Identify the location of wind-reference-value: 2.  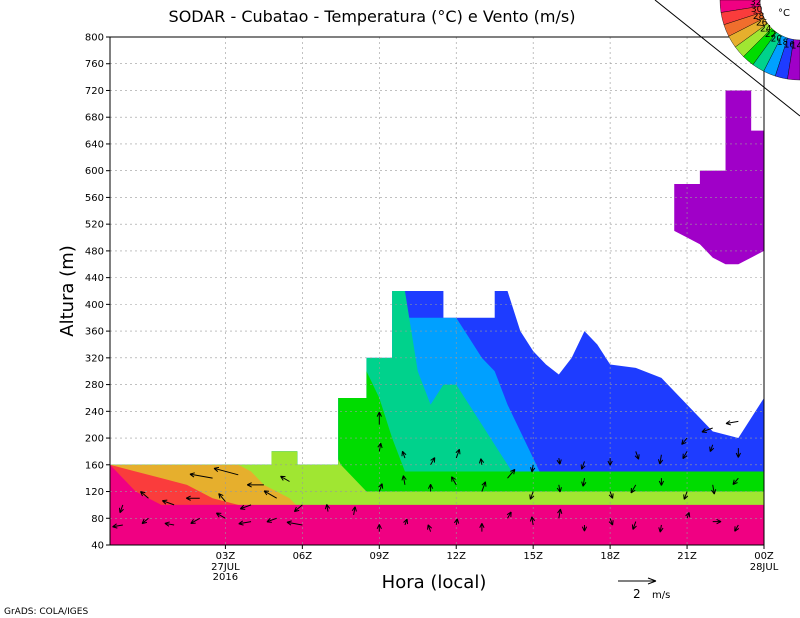
(637, 594).